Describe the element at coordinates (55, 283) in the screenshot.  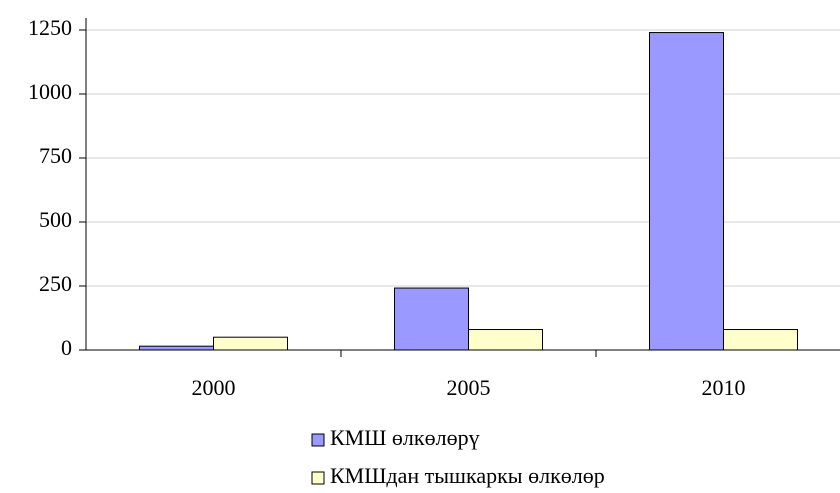
I see `y-tick-label: 250` at that location.